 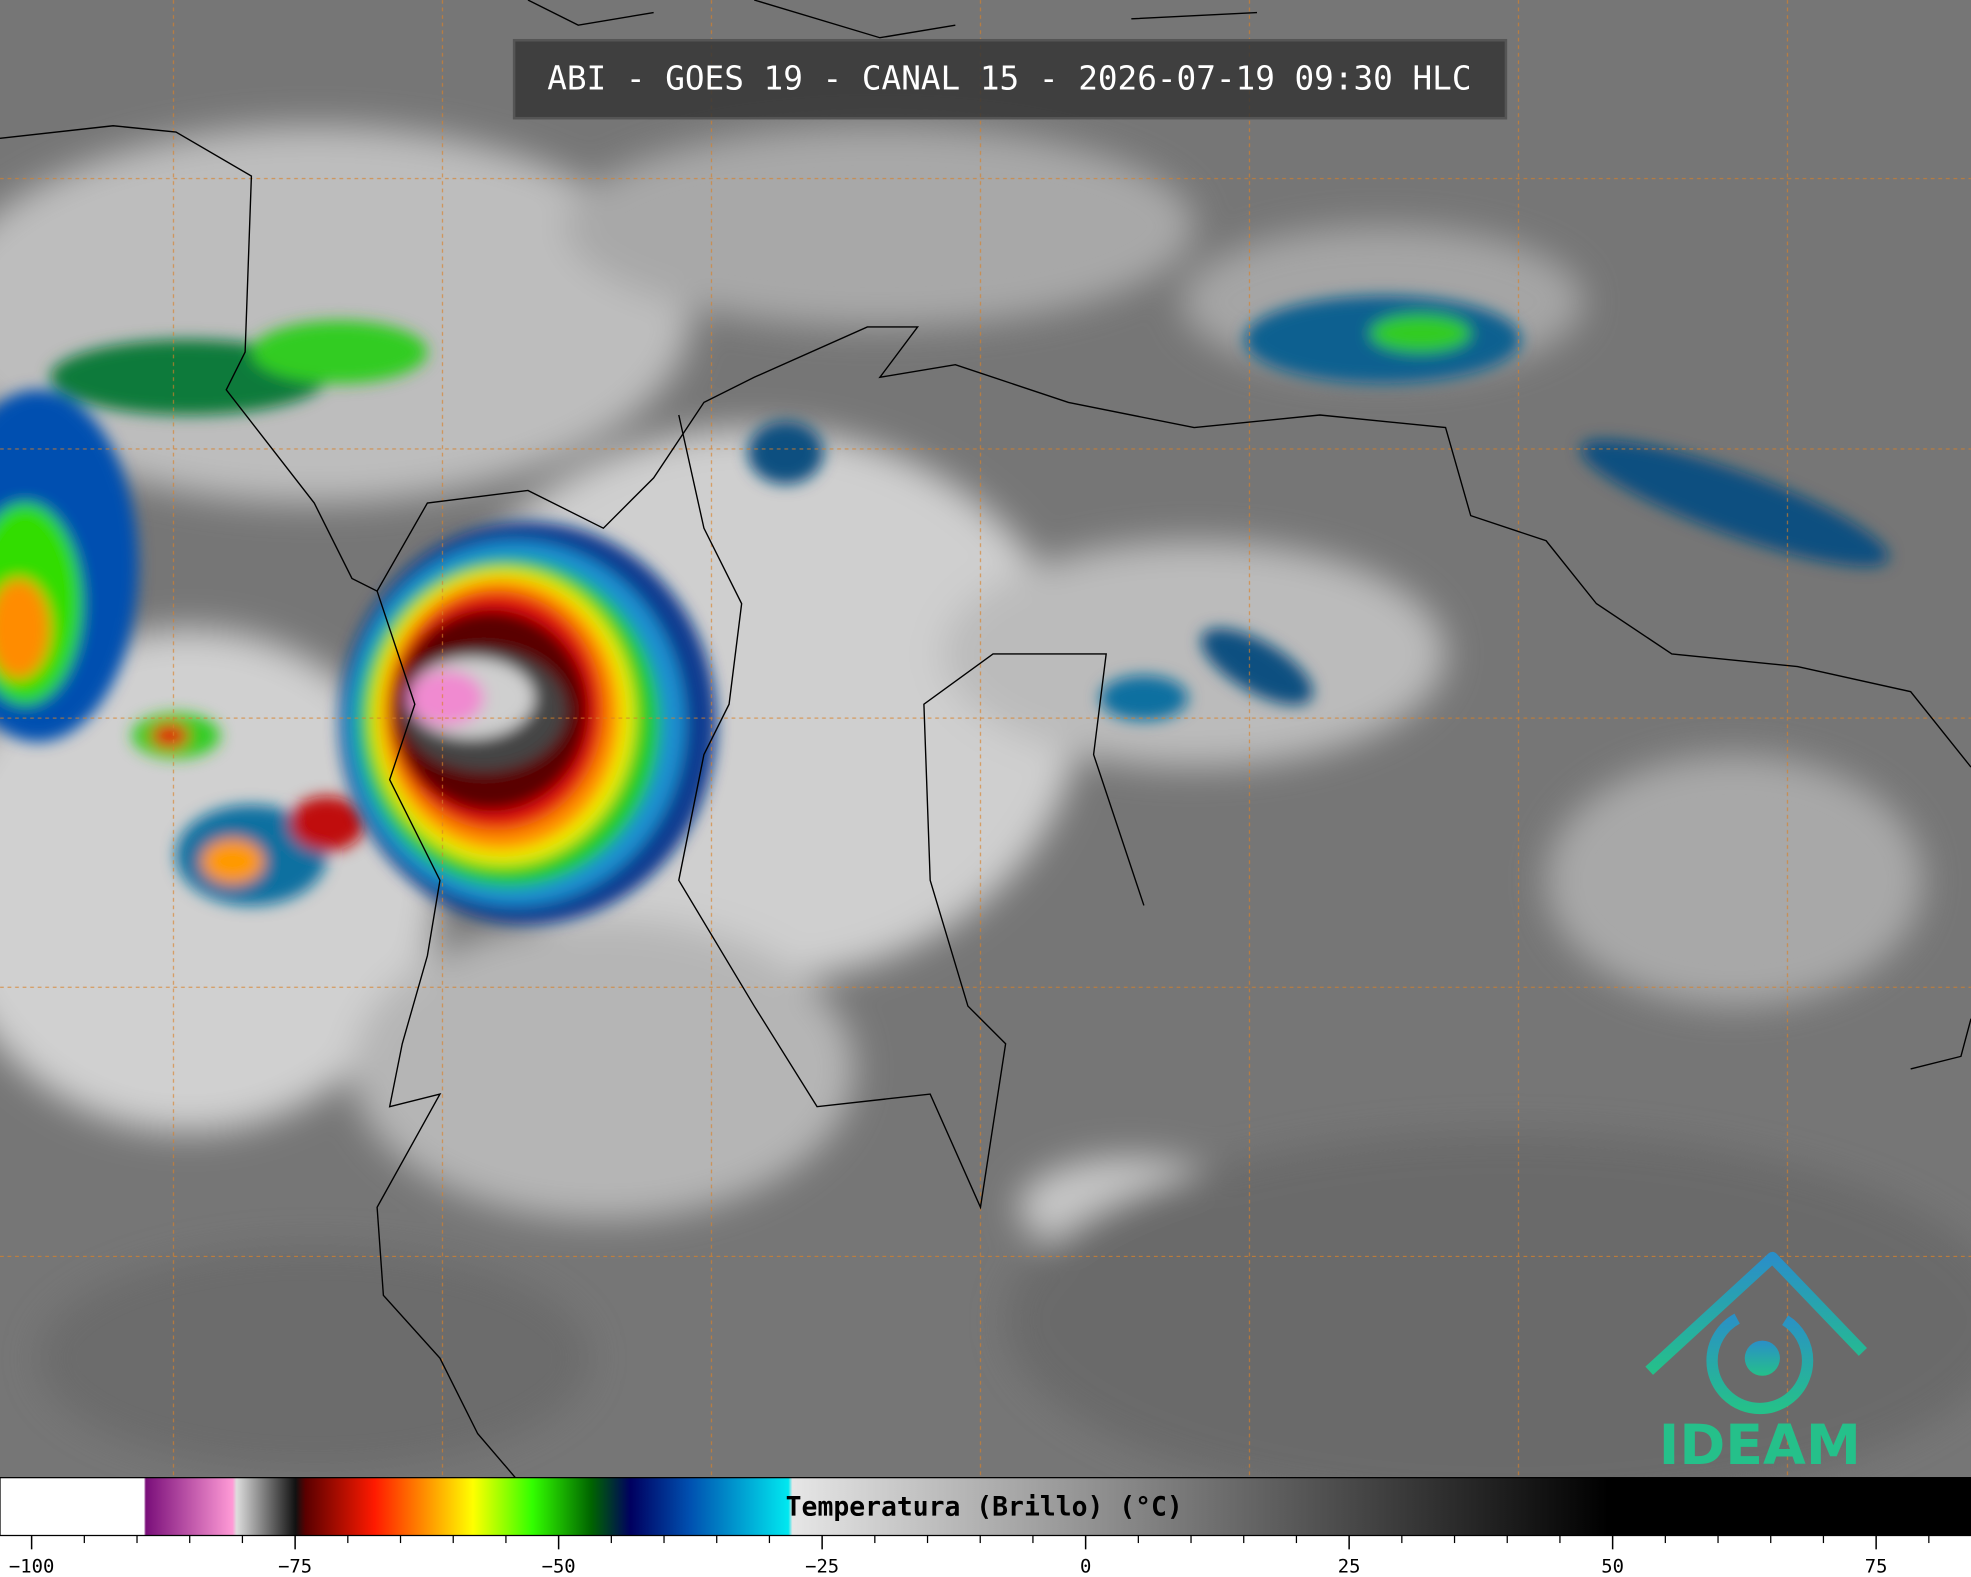 I want to click on title-background, so click(x=1010, y=79).